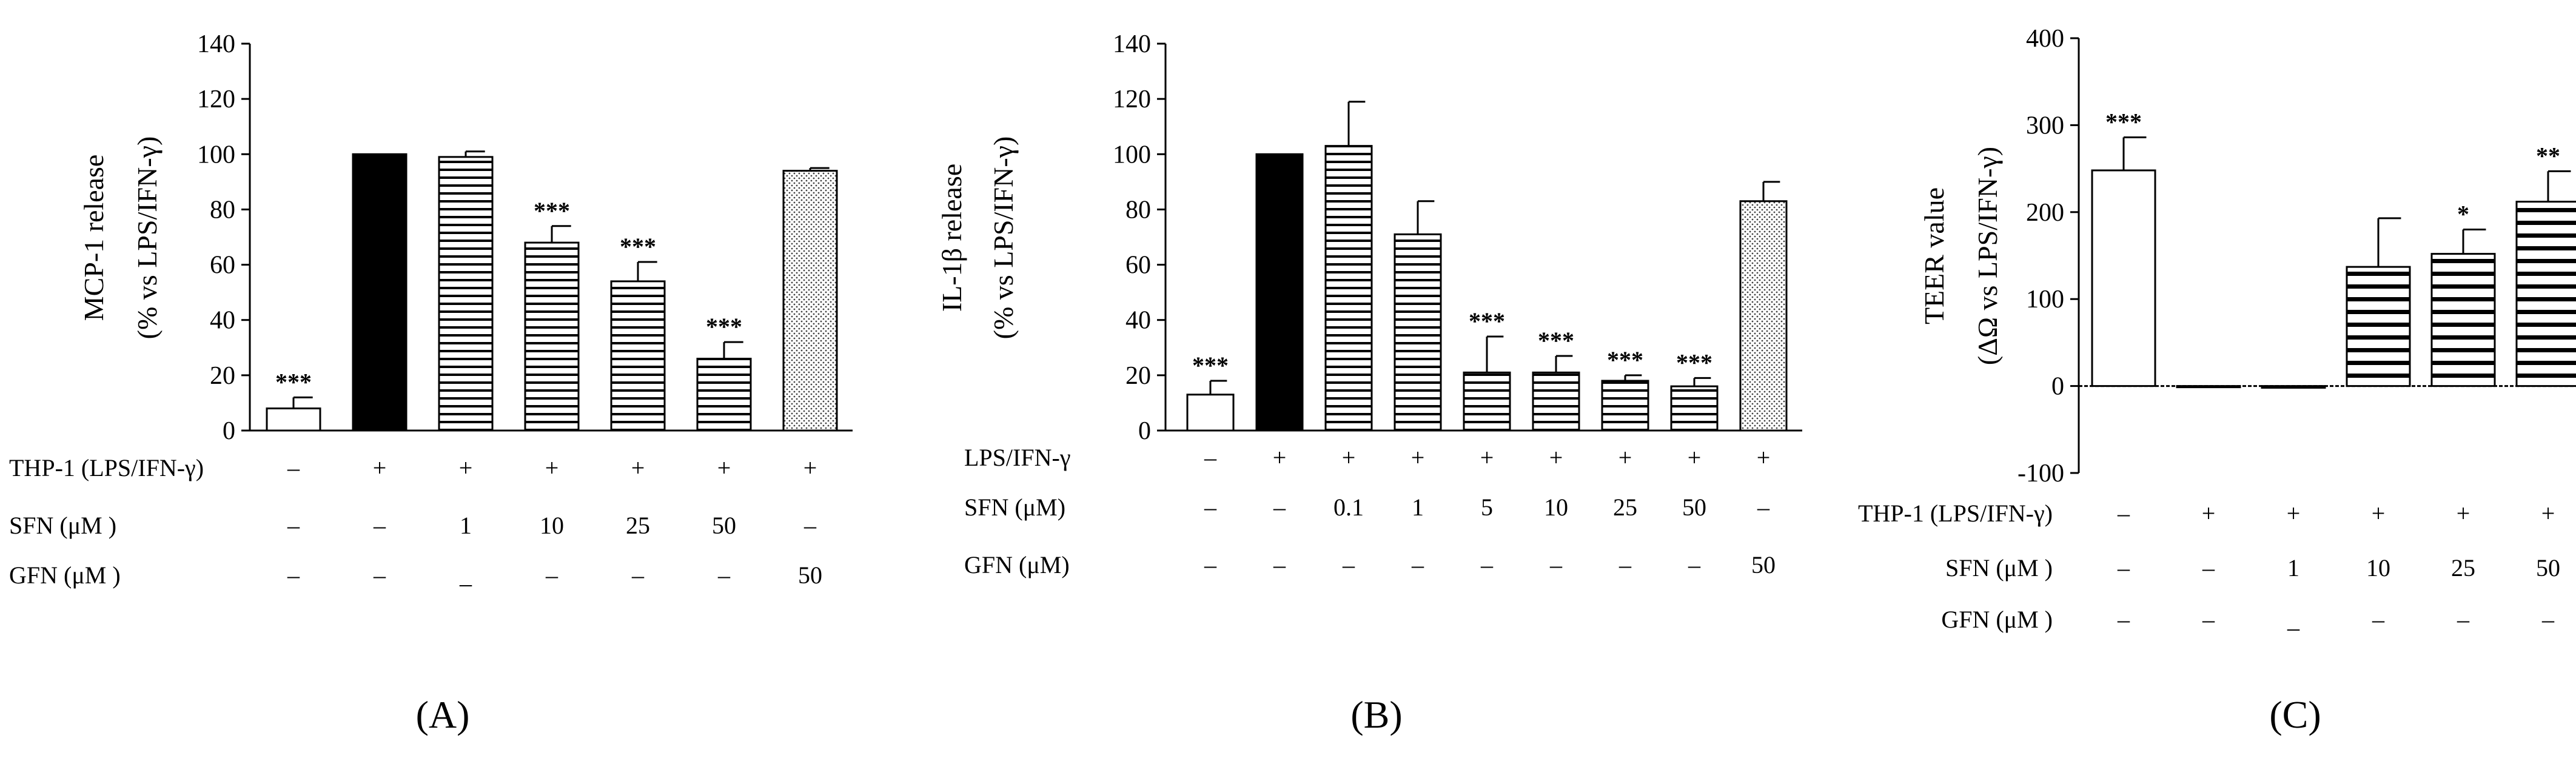 The height and width of the screenshot is (761, 2576). I want to click on y-tick-label: 400, so click(2045, 39).